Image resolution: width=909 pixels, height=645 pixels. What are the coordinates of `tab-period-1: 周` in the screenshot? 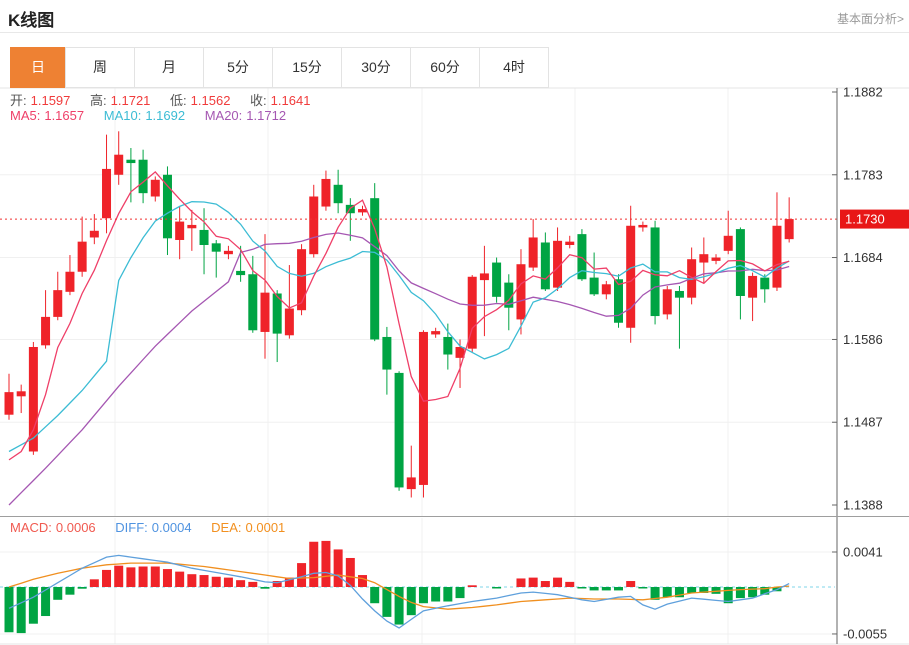 It's located at (100, 67).